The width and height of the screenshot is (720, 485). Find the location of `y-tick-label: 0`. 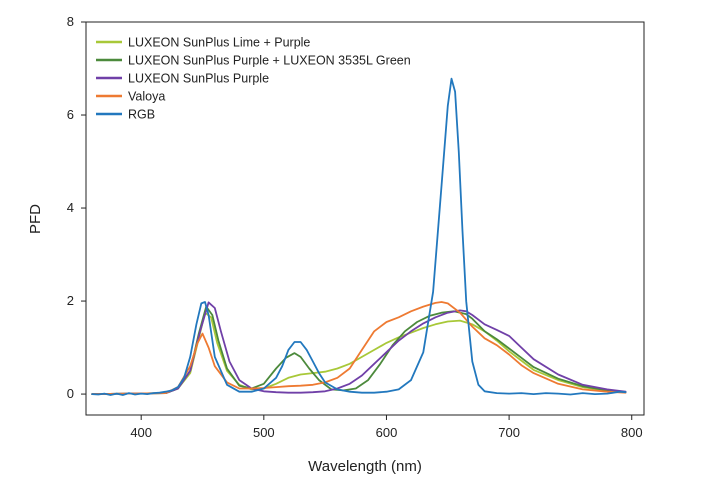

y-tick-label: 0 is located at coordinates (70, 393).